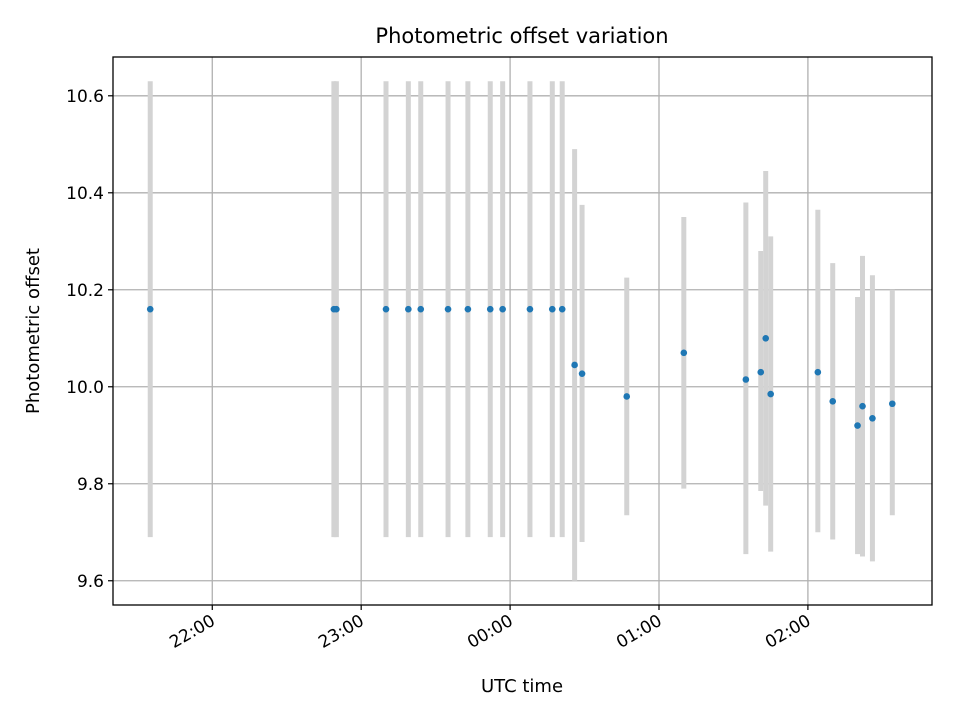 The height and width of the screenshot is (720, 960). Describe the element at coordinates (85, 194) in the screenshot. I see `y-tick-label: 10.4` at that location.